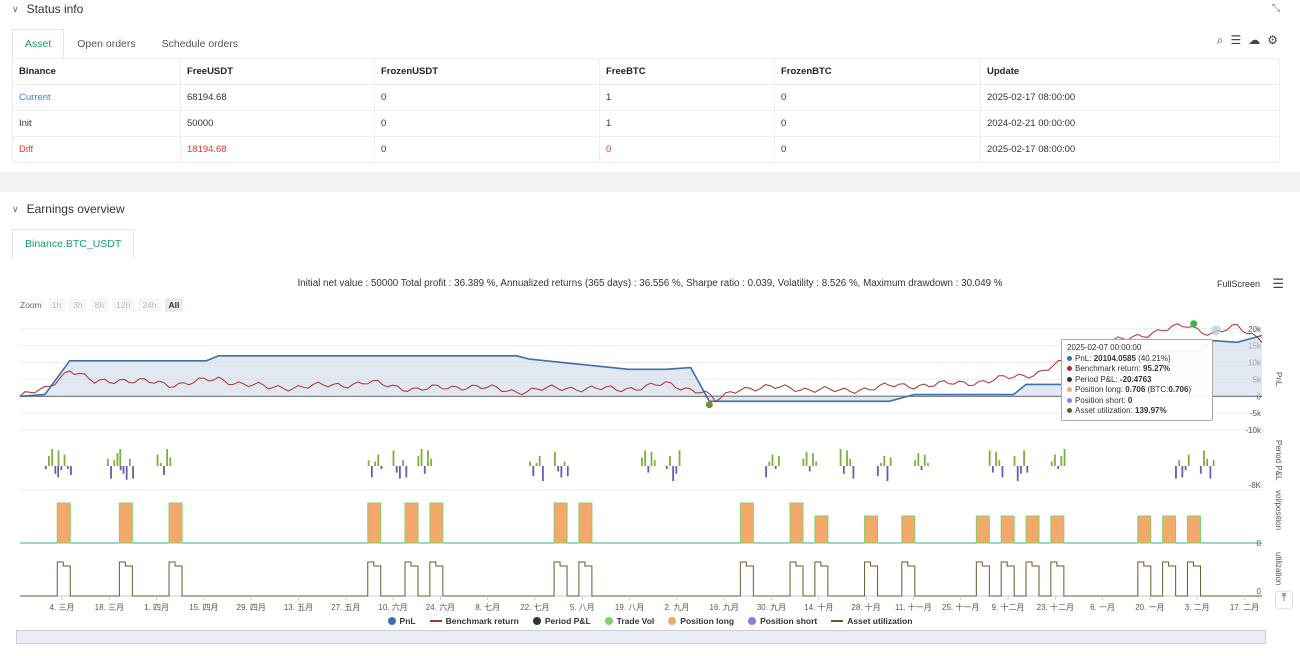 The width and height of the screenshot is (1300, 656). Describe the element at coordinates (200, 44) in the screenshot. I see `tab-schedule-orders: Schedule orders` at that location.